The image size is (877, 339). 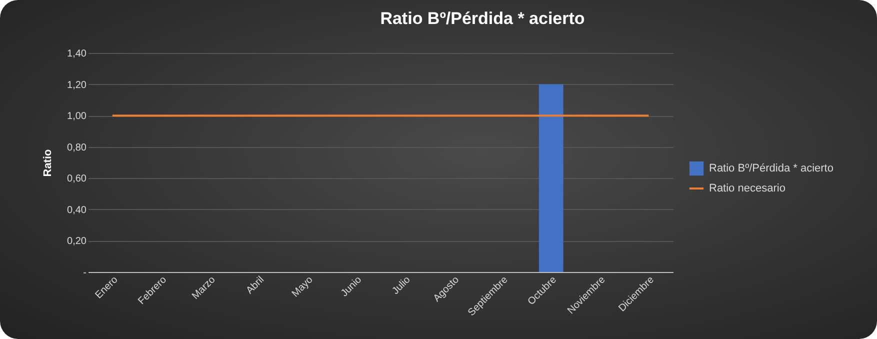 What do you see at coordinates (401, 285) in the screenshot?
I see `x-tick-label: Julio` at bounding box center [401, 285].